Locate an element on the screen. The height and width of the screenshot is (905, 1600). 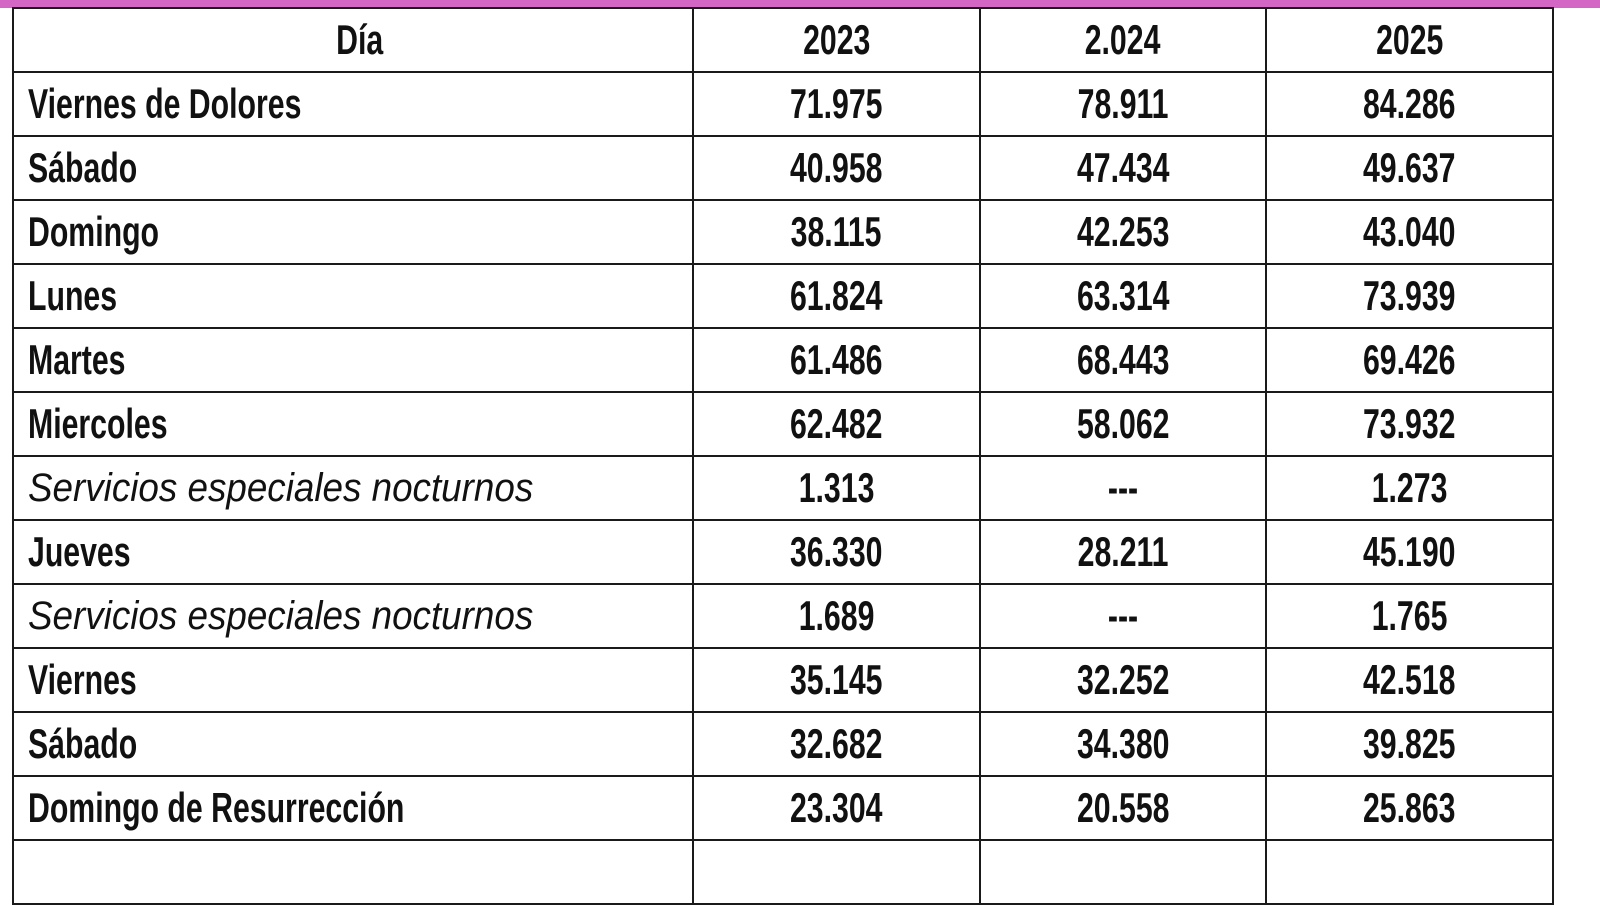
value-label: 61.486 is located at coordinates (836, 359).